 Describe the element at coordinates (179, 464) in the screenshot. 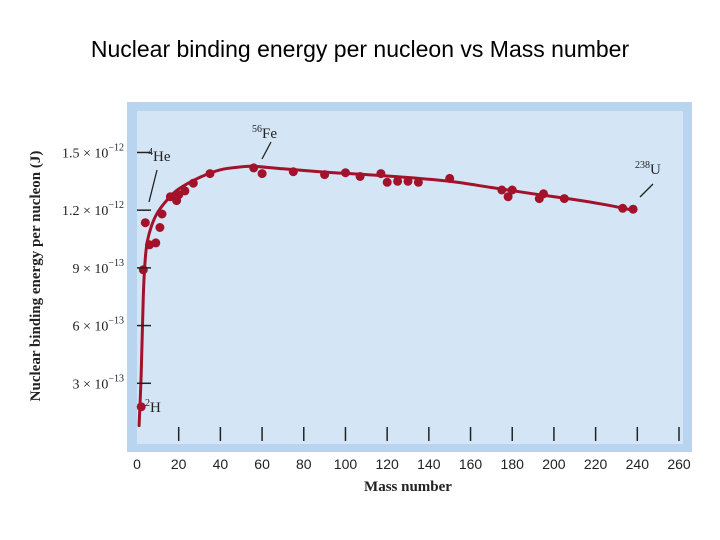

I see `x-tick-label: 20` at that location.